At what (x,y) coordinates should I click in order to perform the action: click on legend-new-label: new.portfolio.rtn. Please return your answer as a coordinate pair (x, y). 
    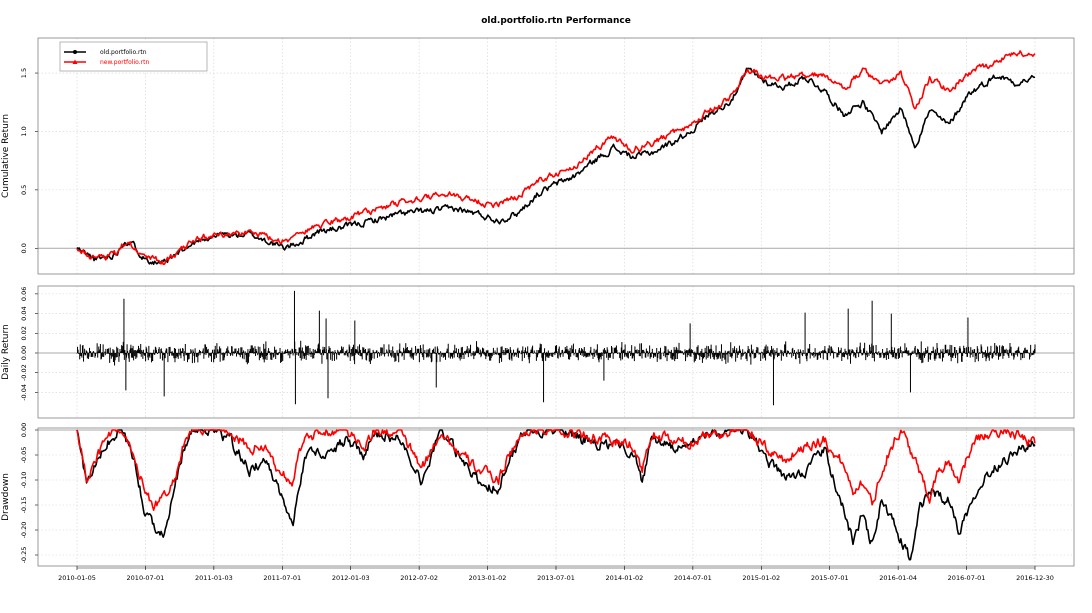
    Looking at the image, I should click on (124, 62).